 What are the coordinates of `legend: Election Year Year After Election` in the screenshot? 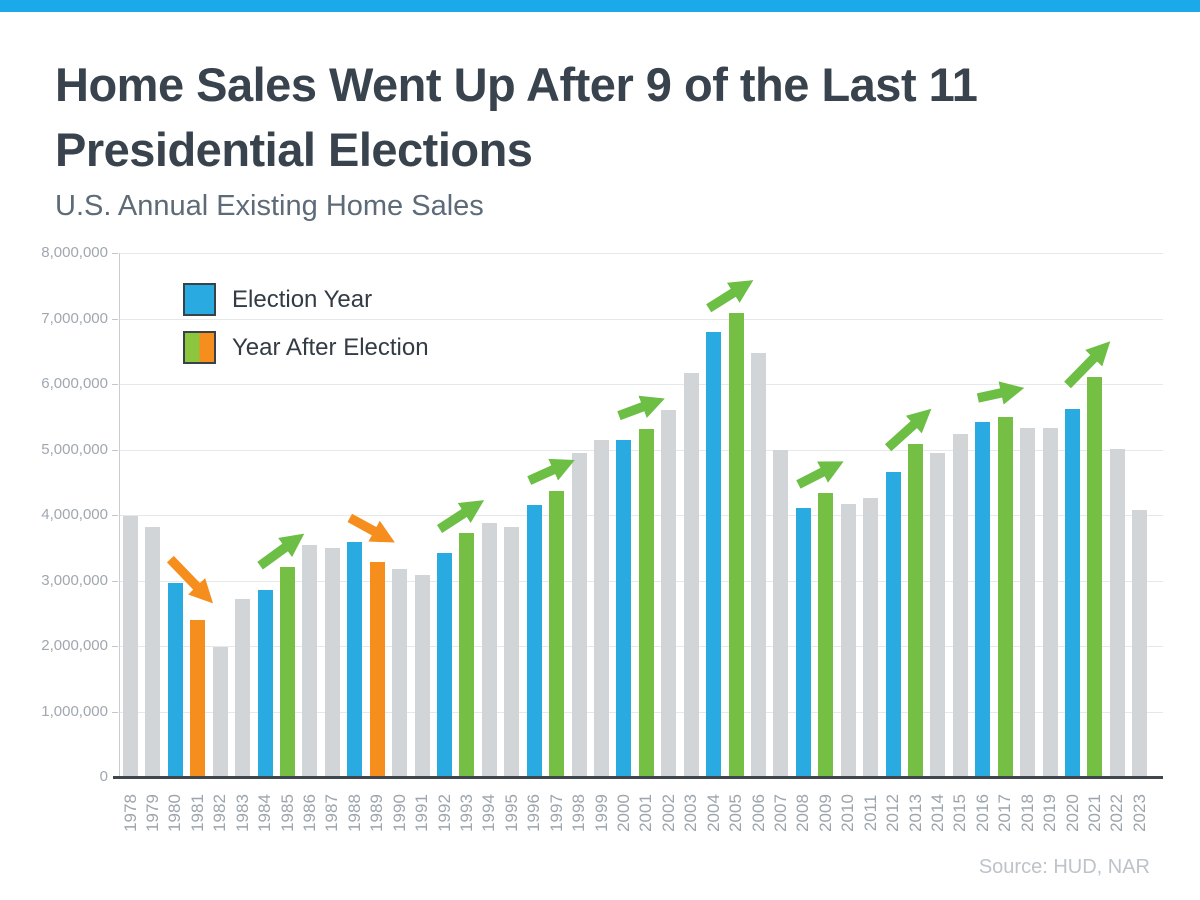 It's located at (306, 331).